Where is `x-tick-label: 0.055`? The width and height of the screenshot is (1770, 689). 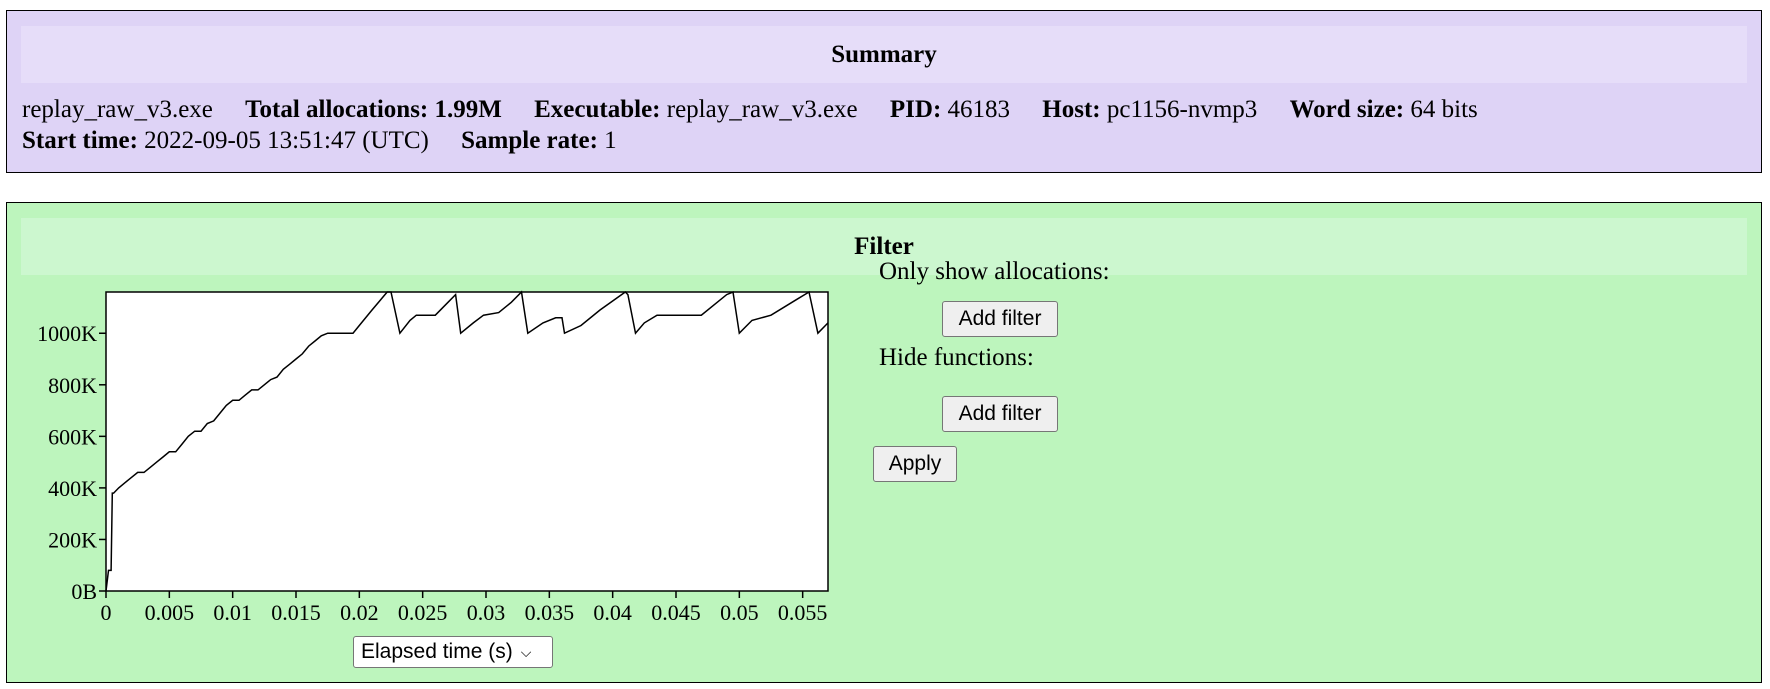 x-tick-label: 0.055 is located at coordinates (803, 612).